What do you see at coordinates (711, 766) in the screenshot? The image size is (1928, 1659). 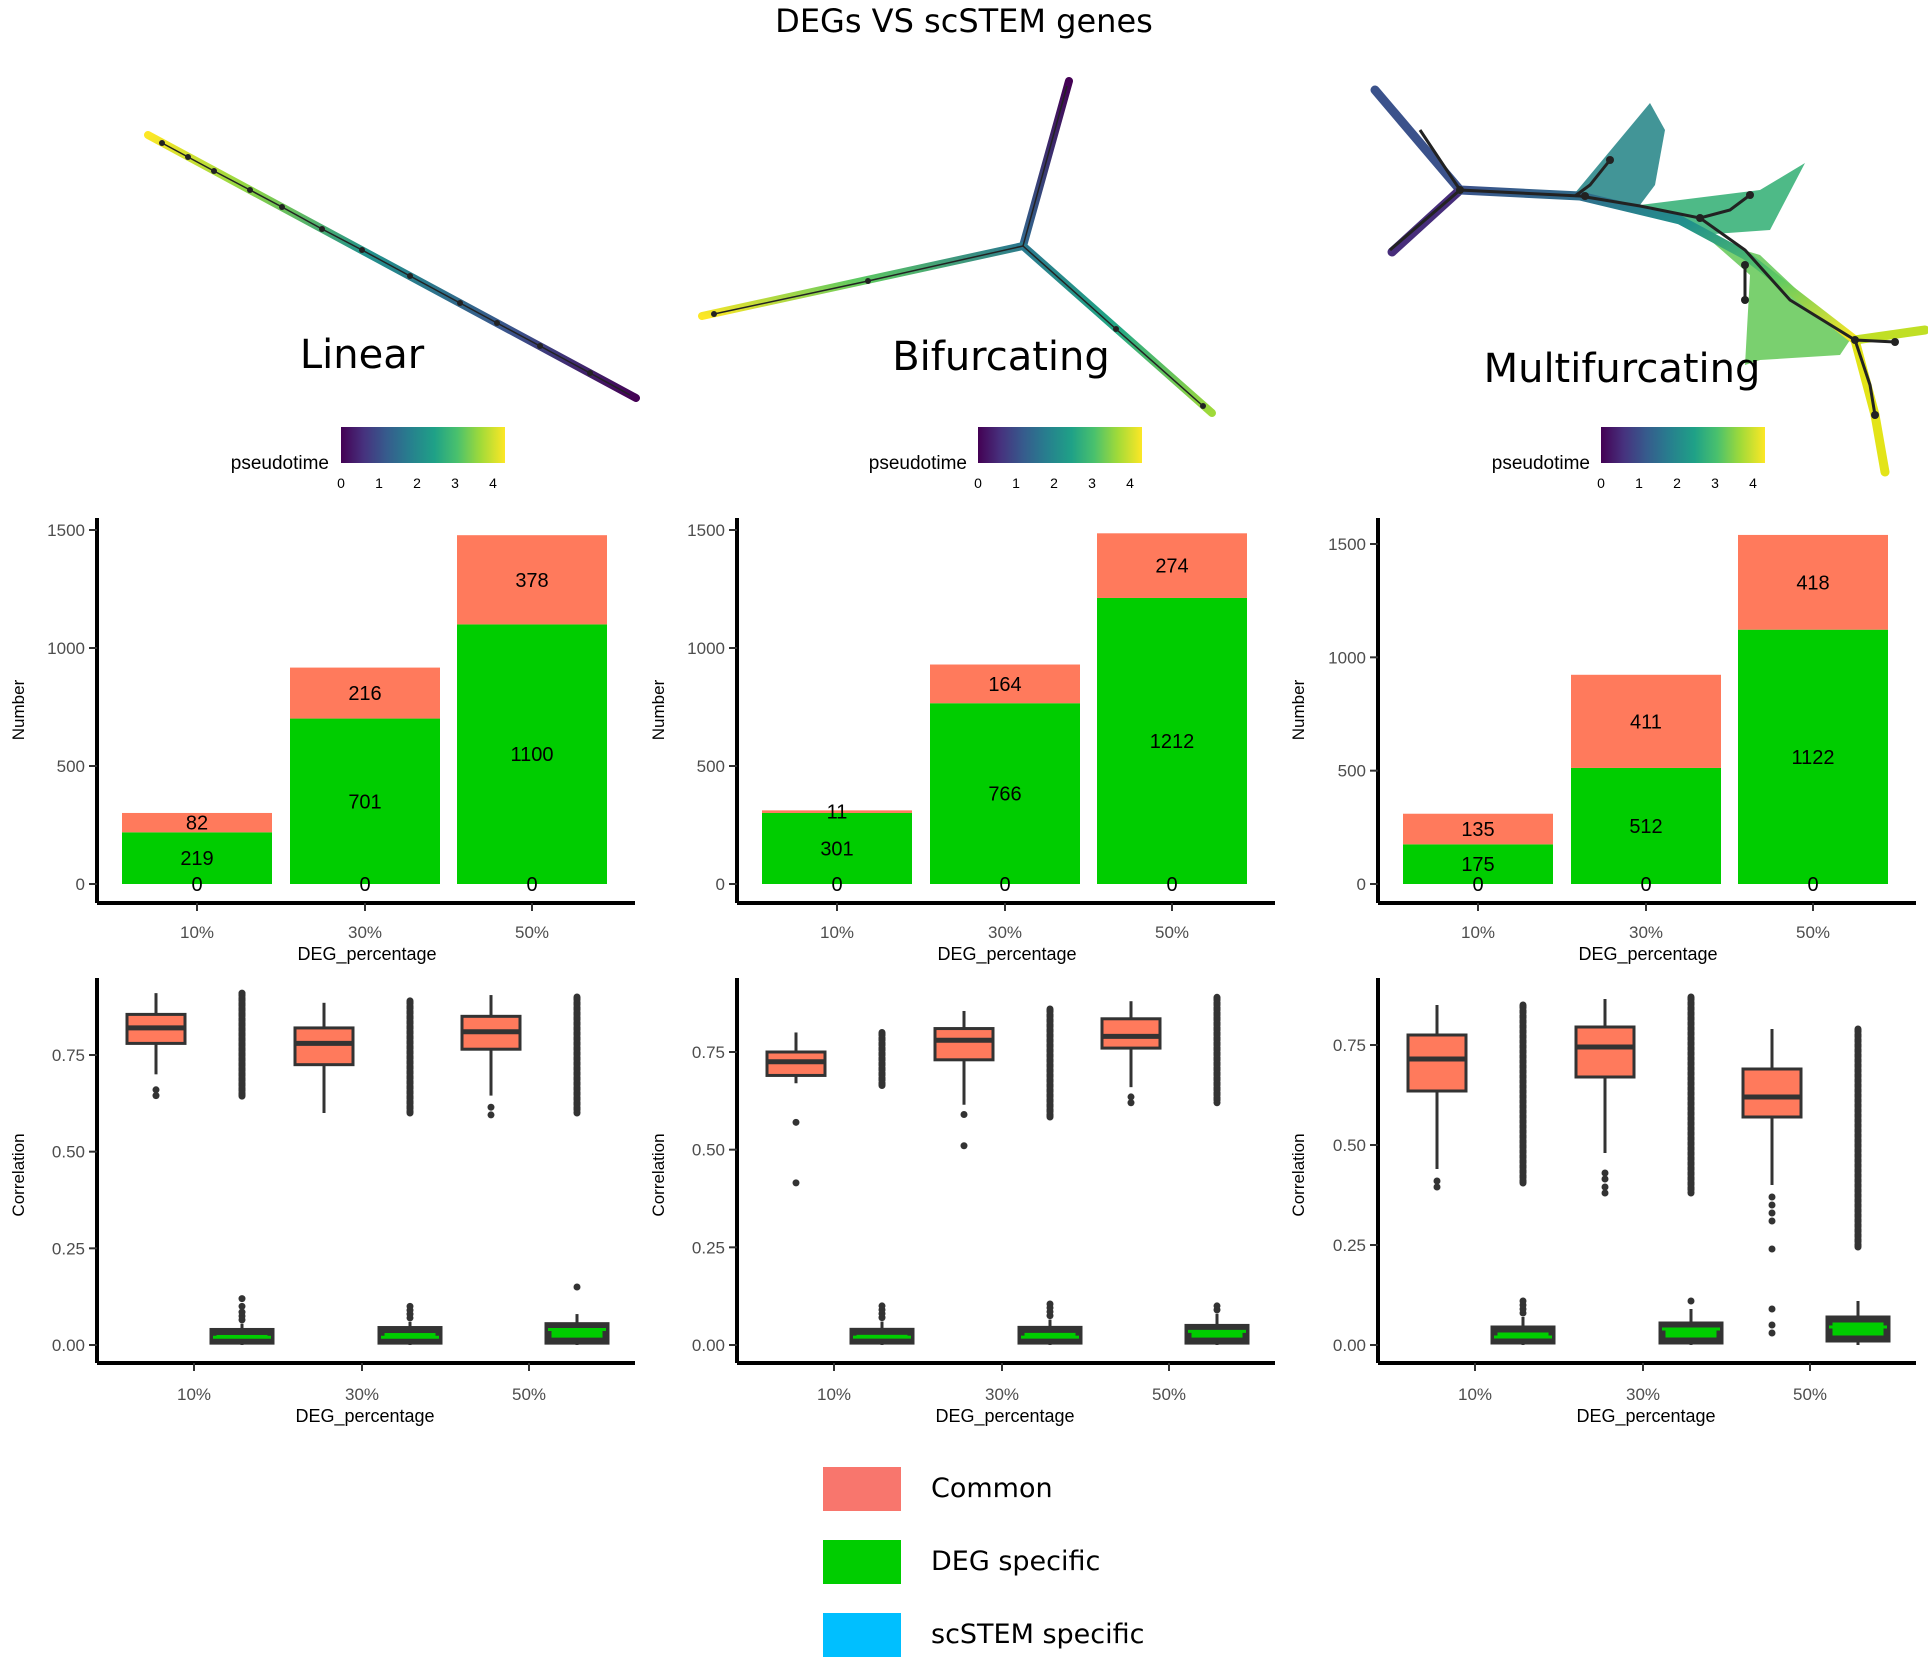 I see `y-tick-label: 500` at bounding box center [711, 766].